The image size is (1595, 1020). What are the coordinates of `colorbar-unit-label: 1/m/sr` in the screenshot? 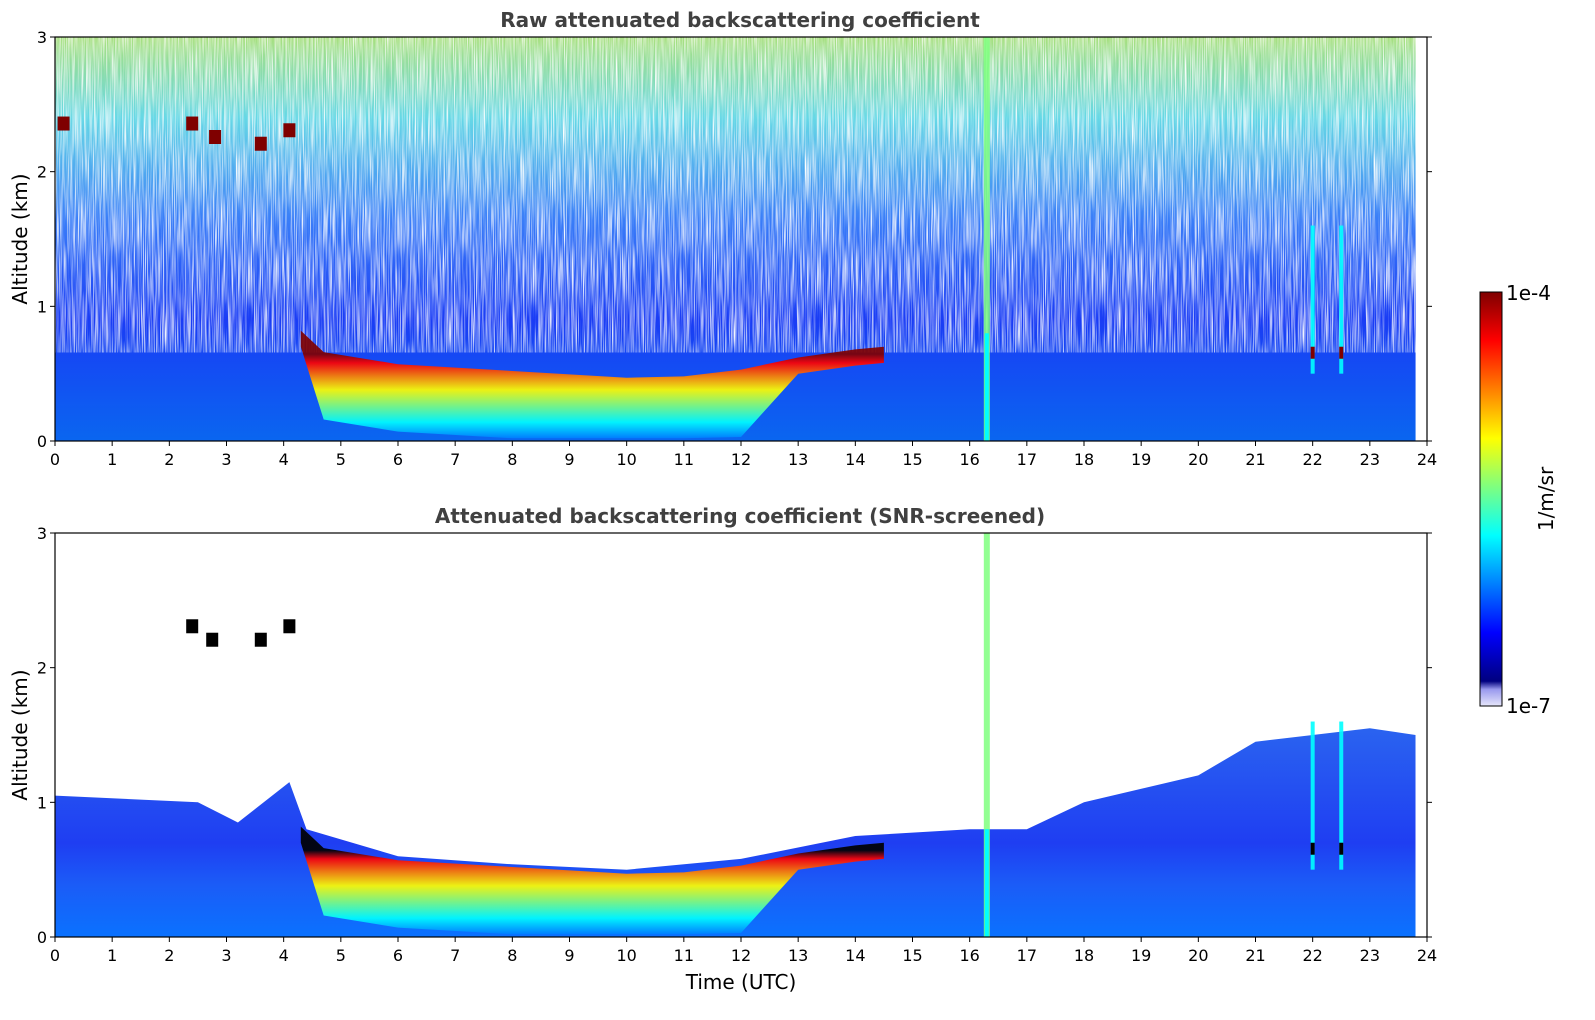 It's located at (1546, 498).